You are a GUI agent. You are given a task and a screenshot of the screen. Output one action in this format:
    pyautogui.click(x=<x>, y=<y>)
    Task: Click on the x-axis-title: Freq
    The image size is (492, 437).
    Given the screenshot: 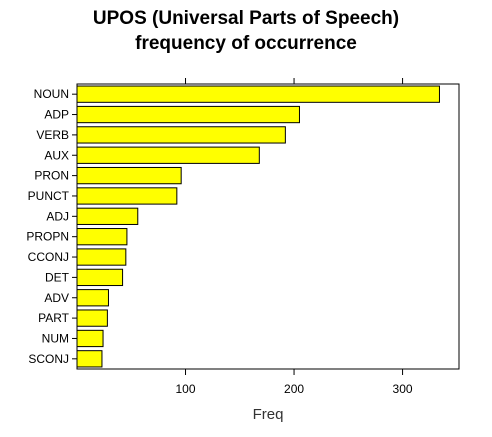 What is the action you would take?
    pyautogui.click(x=268, y=414)
    